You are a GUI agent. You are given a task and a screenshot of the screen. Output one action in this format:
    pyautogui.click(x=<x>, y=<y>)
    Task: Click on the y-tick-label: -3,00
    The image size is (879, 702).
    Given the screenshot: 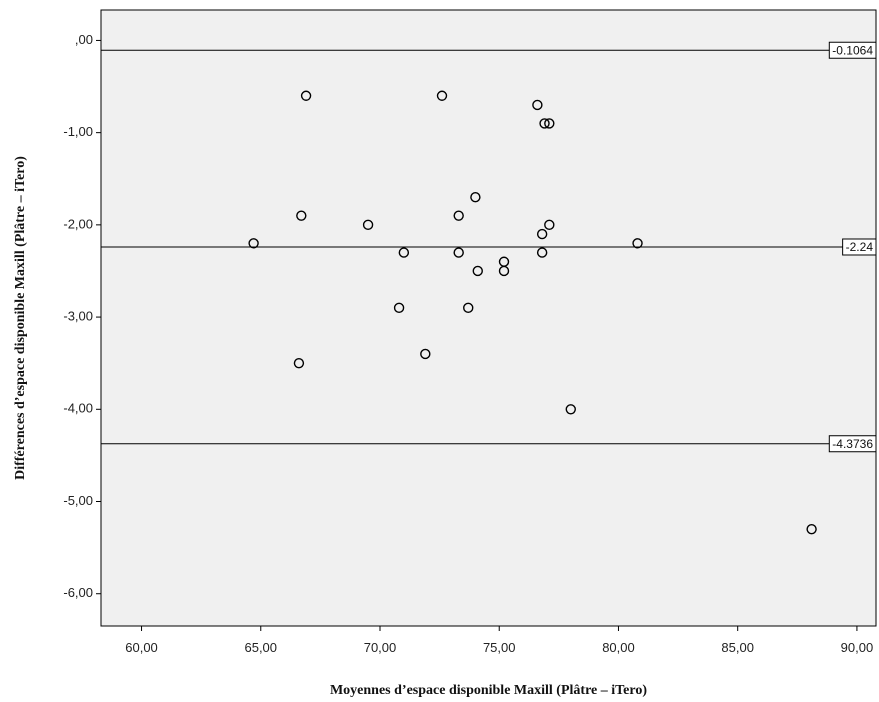 What is the action you would take?
    pyautogui.click(x=78, y=316)
    